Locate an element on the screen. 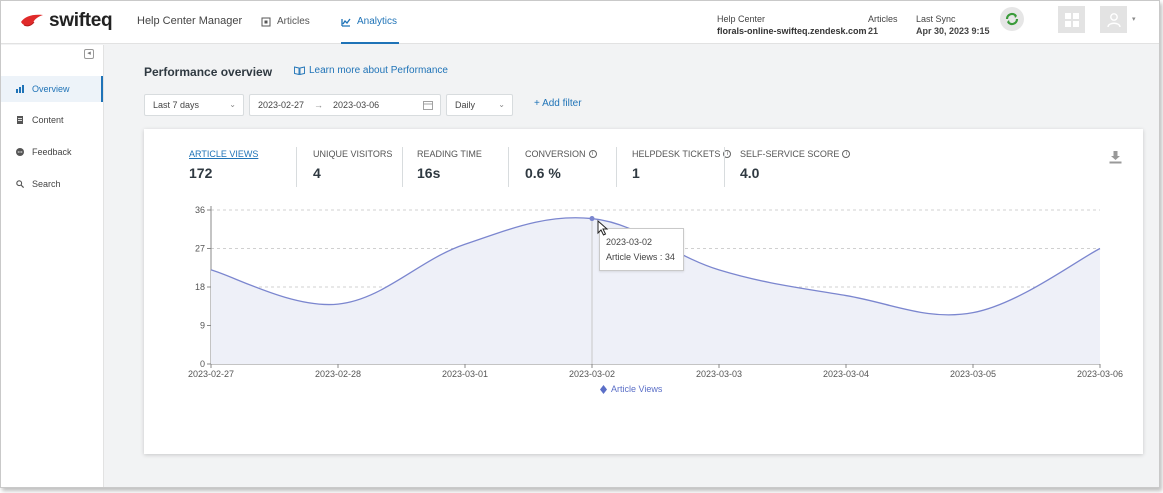 This screenshot has width=1163, height=493. apps-grid-button is located at coordinates (1071, 19).